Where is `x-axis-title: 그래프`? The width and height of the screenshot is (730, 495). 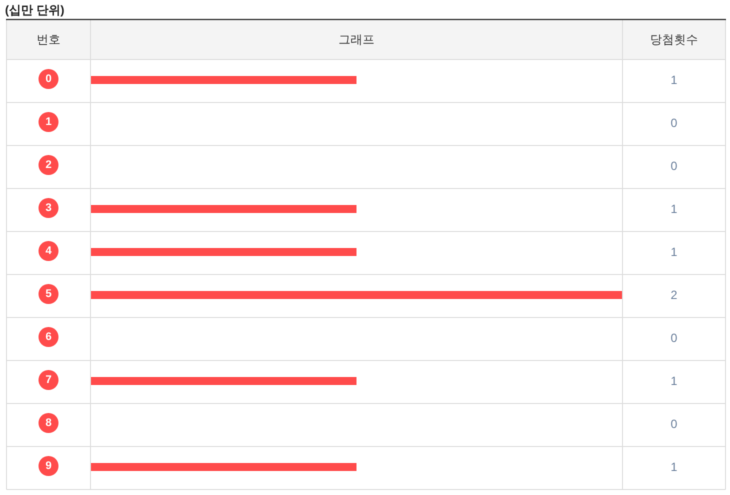 x-axis-title: 그래프 is located at coordinates (356, 39).